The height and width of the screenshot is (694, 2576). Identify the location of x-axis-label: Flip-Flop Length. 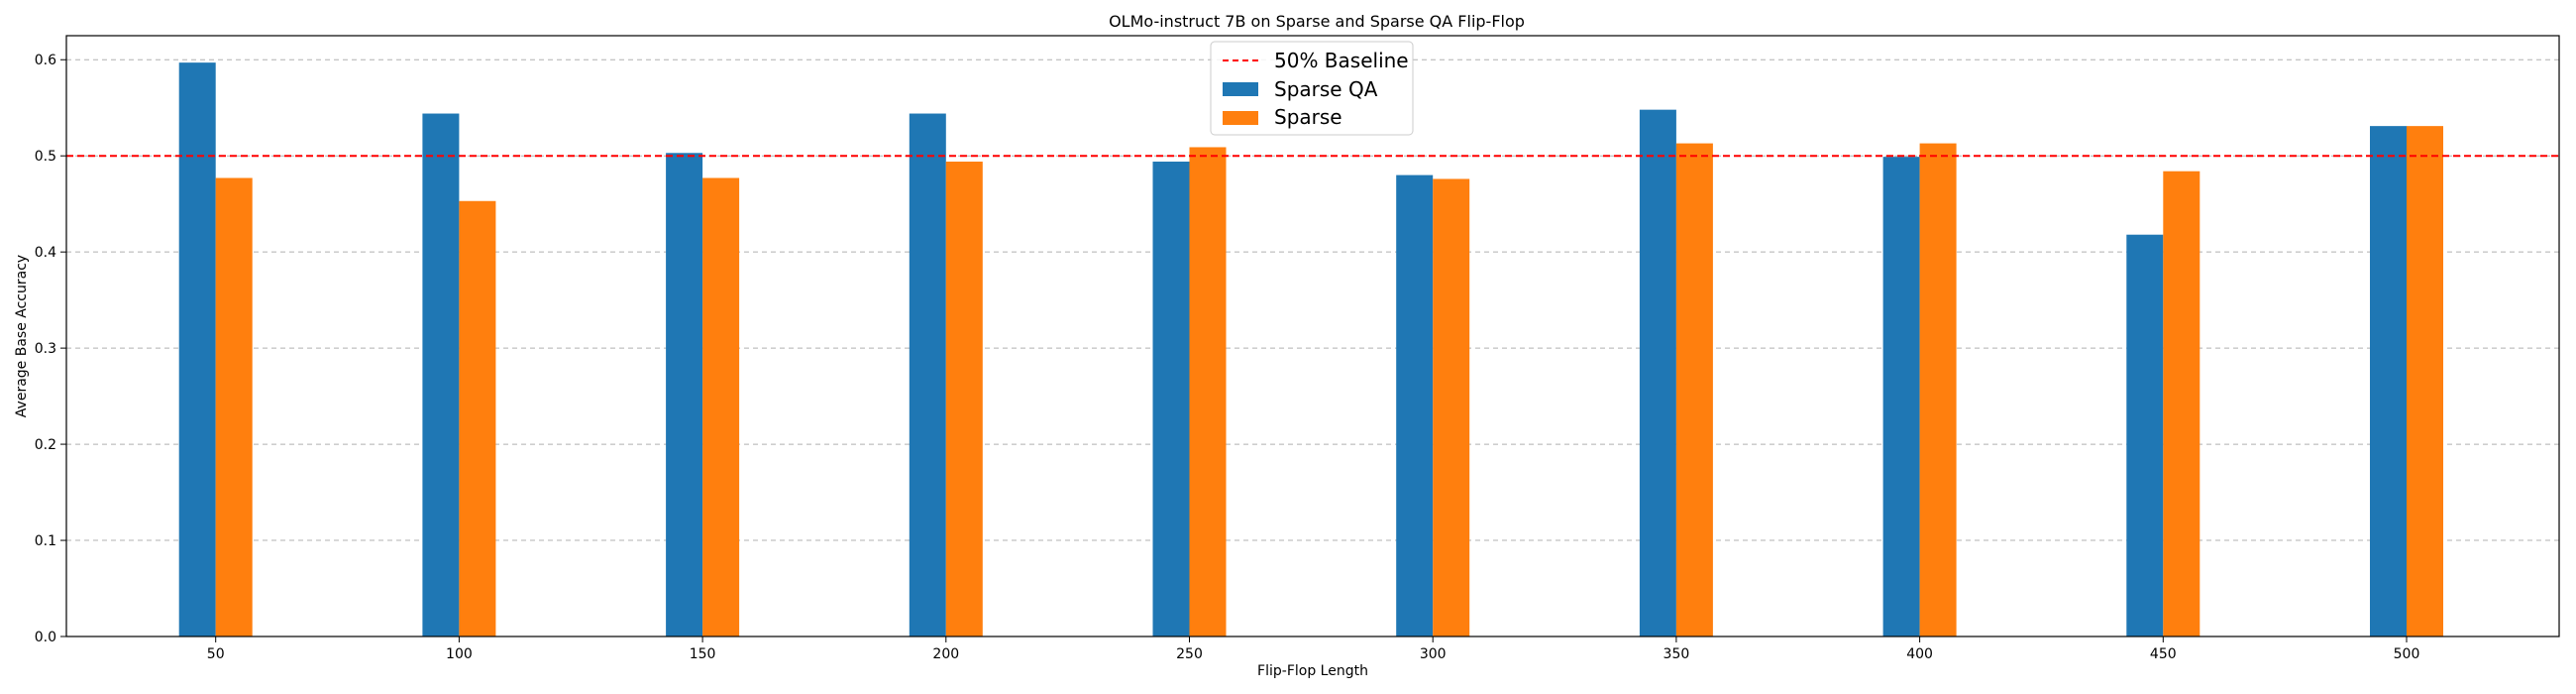
(1312, 671).